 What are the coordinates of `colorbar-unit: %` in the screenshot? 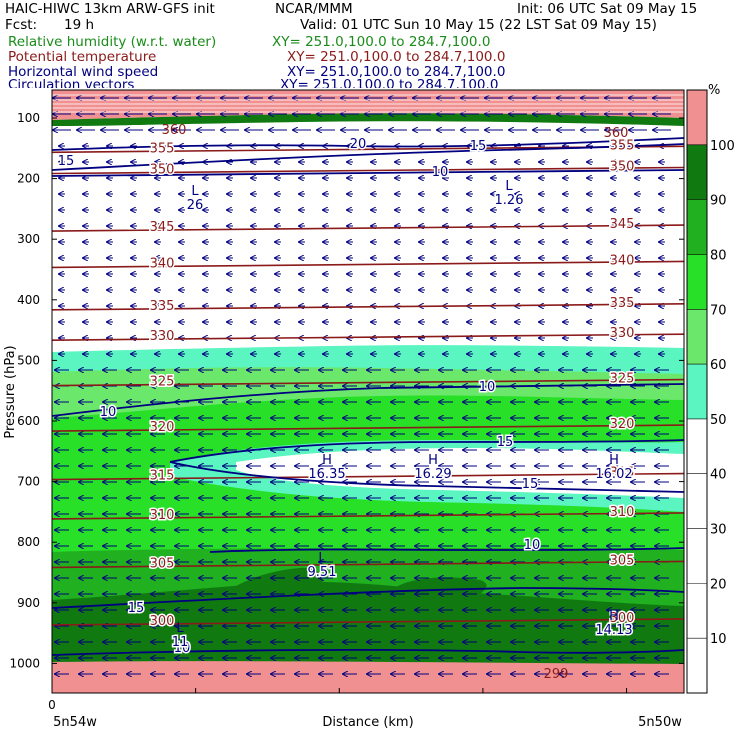 It's located at (714, 90).